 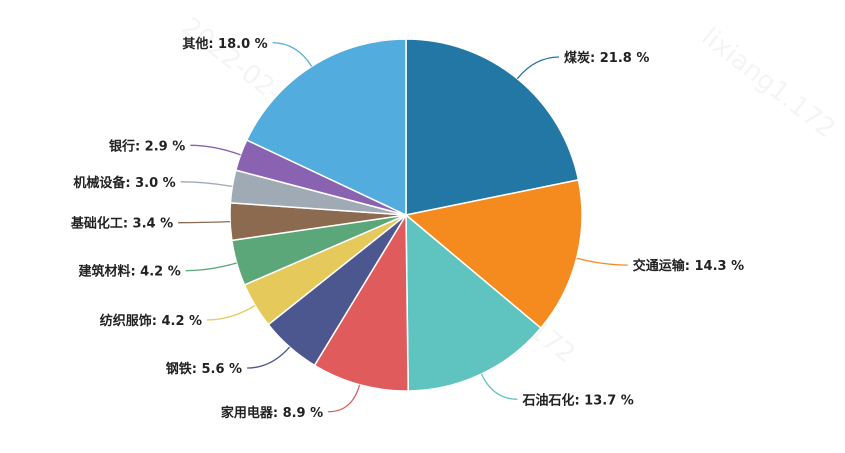 I want to click on slice-label-4: 钢铁: 5.6 %, so click(x=204, y=369).